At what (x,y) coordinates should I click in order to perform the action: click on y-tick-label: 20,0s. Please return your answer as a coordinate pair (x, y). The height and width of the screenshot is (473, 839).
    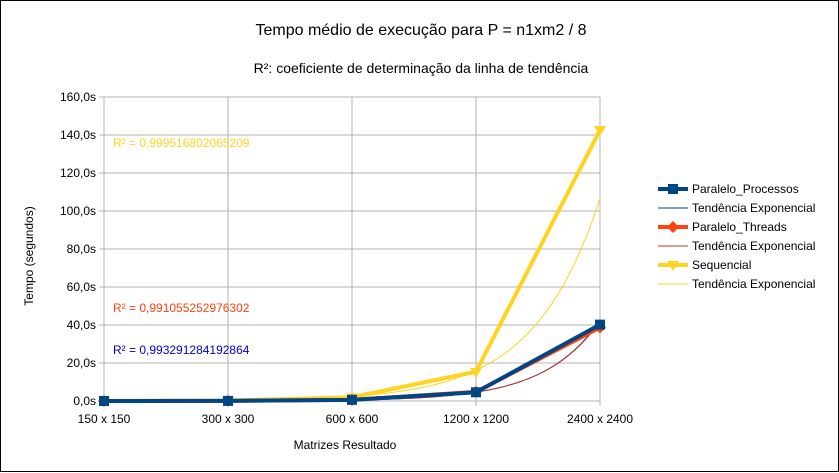
    Looking at the image, I should click on (81, 363).